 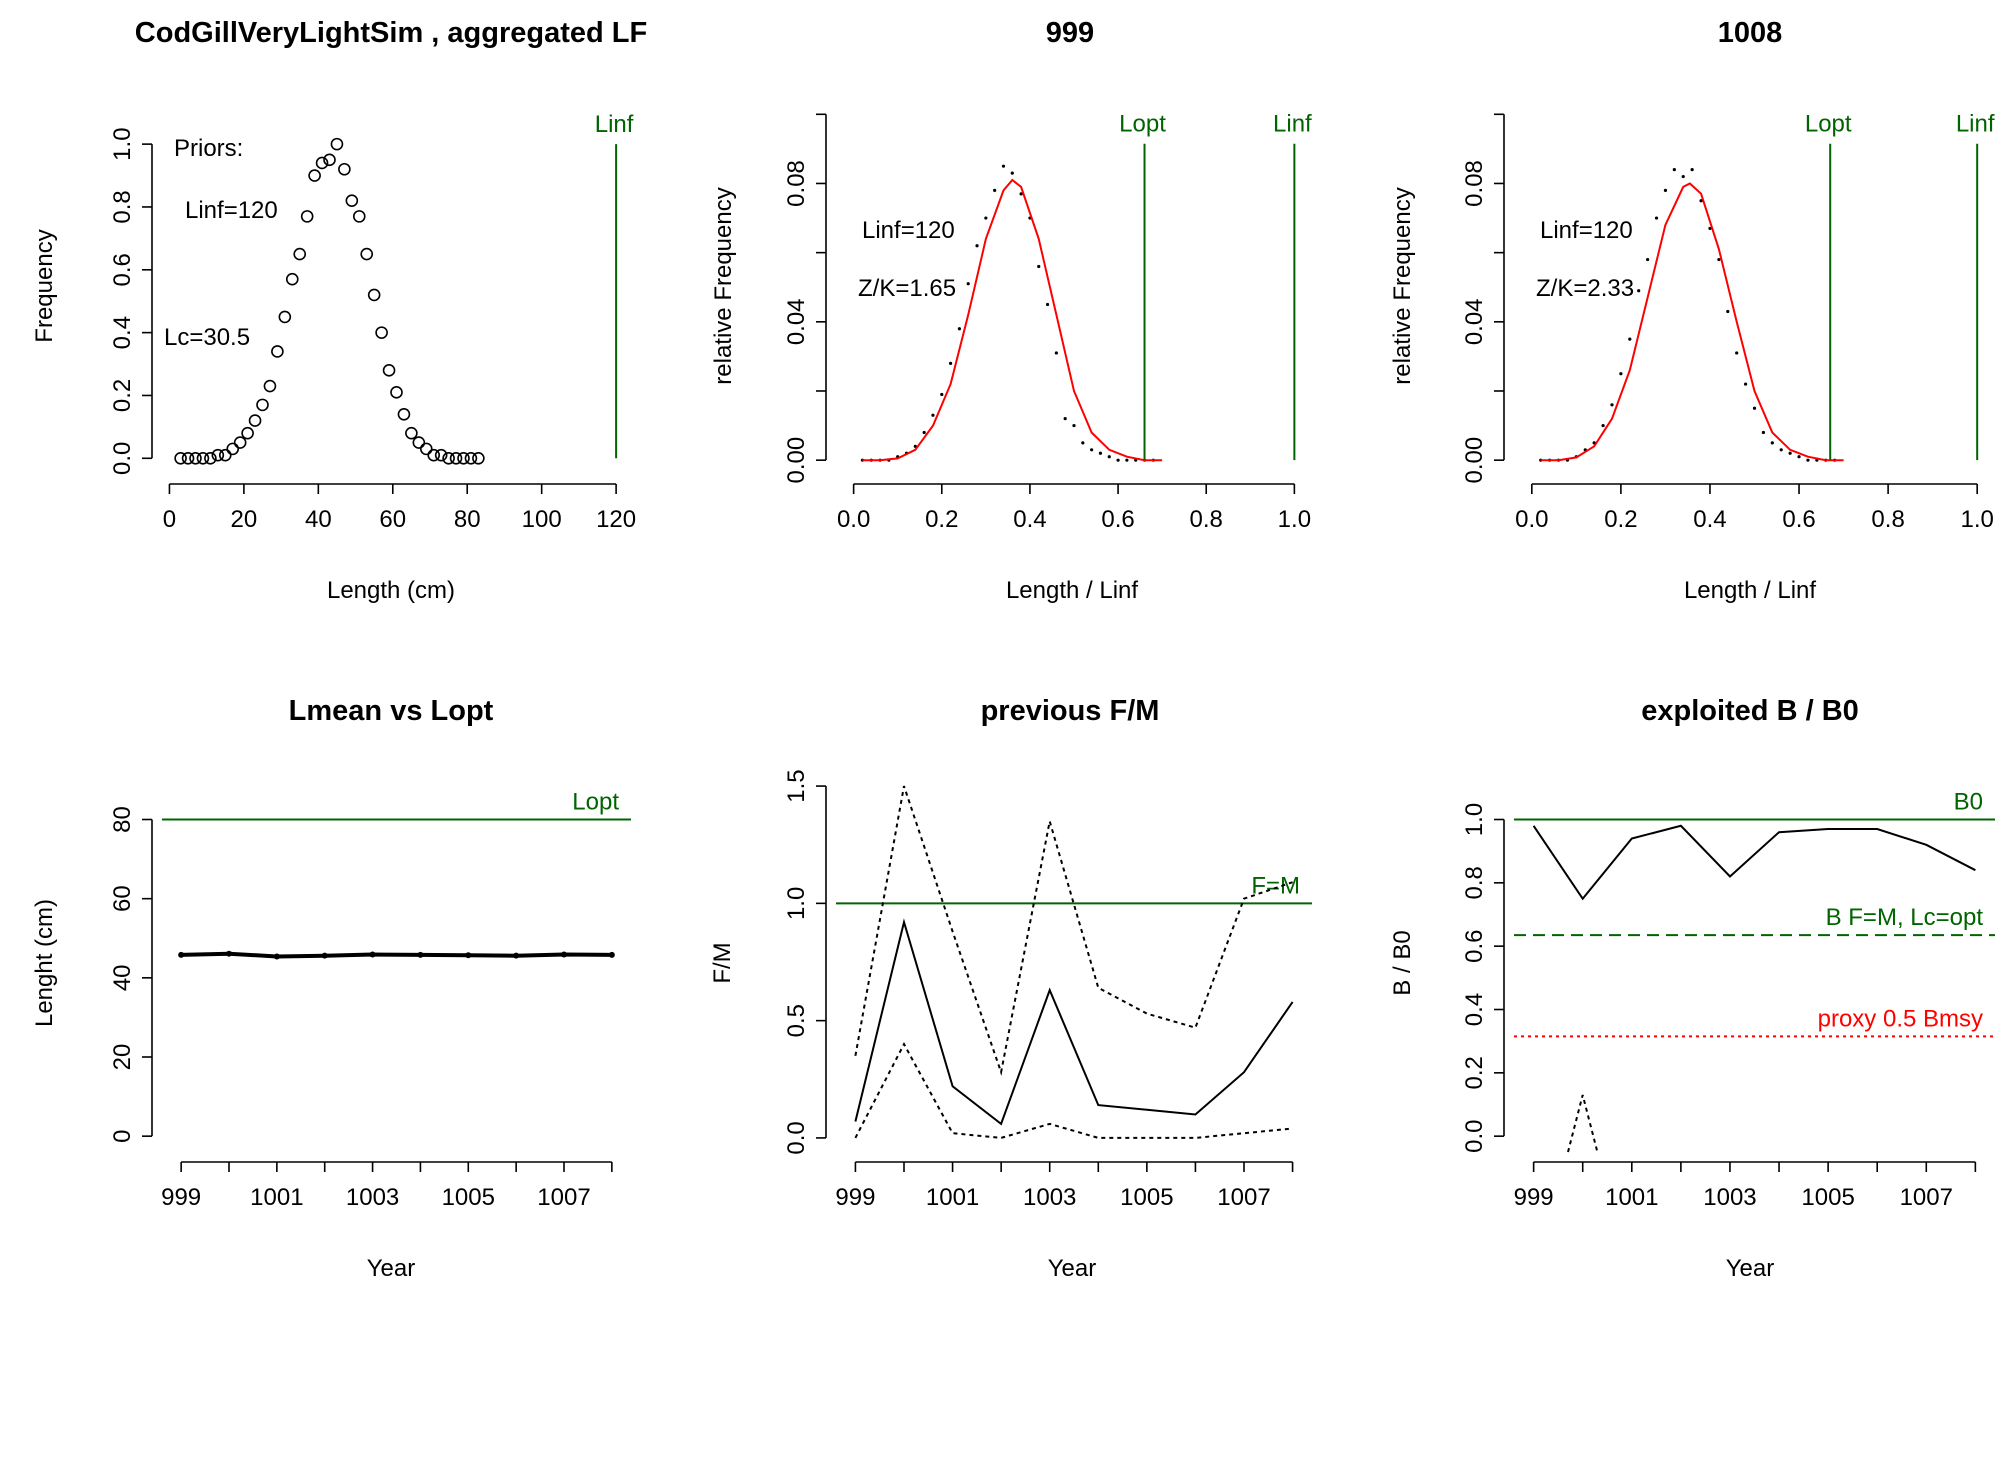 I want to click on x-tick-label: 0.2, so click(x=1620, y=519).